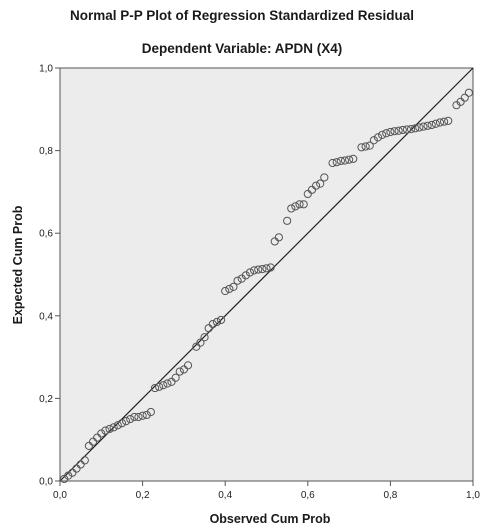 The height and width of the screenshot is (531, 484). I want to click on x-tick-label: 0,0, so click(60, 495).